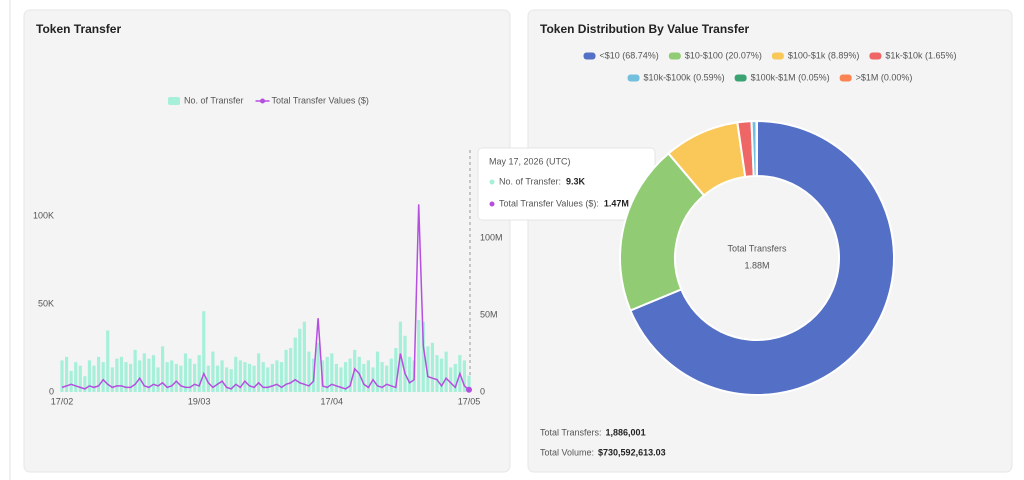 This screenshot has width=1024, height=480. Describe the element at coordinates (920, 55) in the screenshot. I see `legend-label: $1k-$10k (1.65%)` at that location.